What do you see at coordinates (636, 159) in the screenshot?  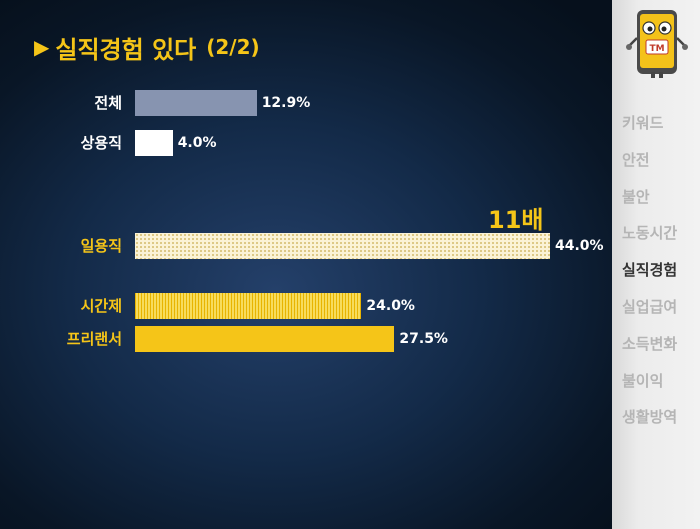 I see `sidebar-item-1: 안전` at bounding box center [636, 159].